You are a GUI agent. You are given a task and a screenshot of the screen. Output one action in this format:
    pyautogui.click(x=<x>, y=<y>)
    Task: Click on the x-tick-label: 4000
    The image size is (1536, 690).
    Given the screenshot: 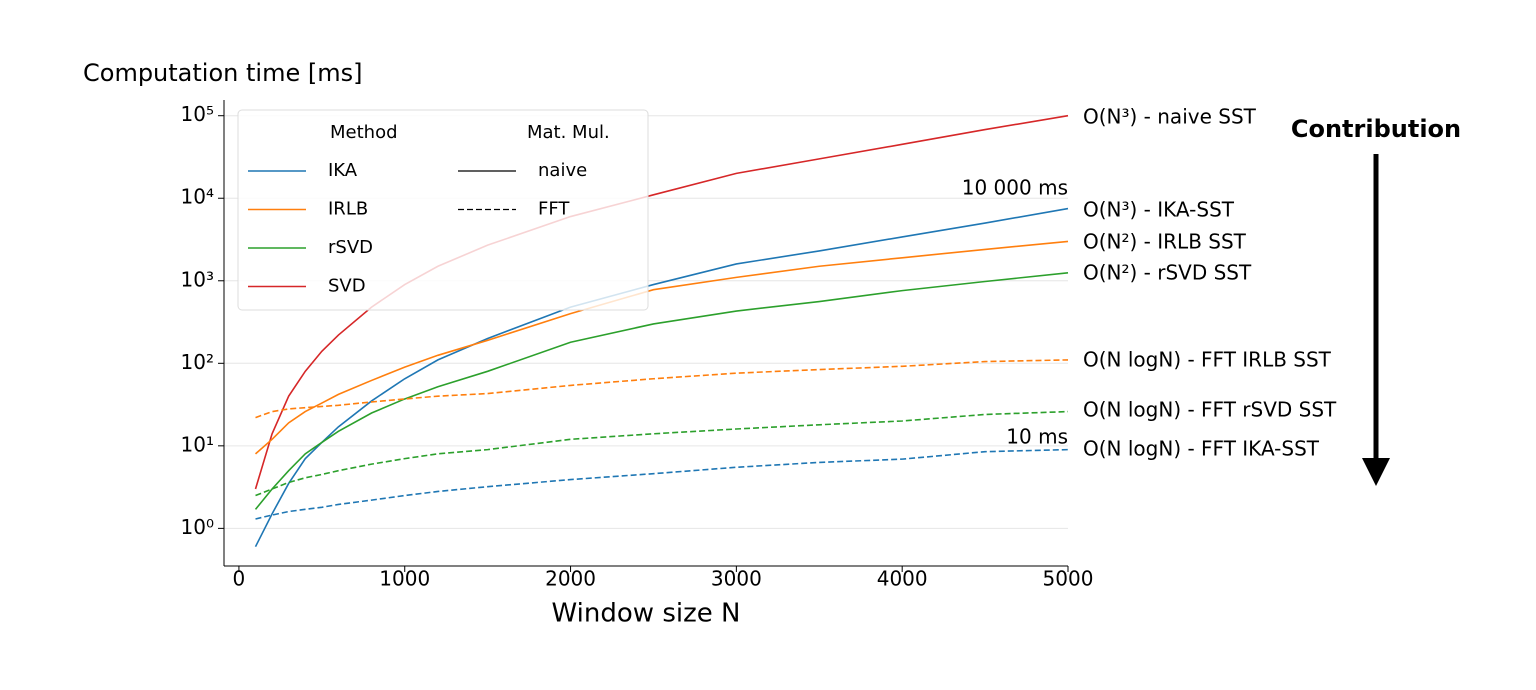 What is the action you would take?
    pyautogui.click(x=902, y=579)
    